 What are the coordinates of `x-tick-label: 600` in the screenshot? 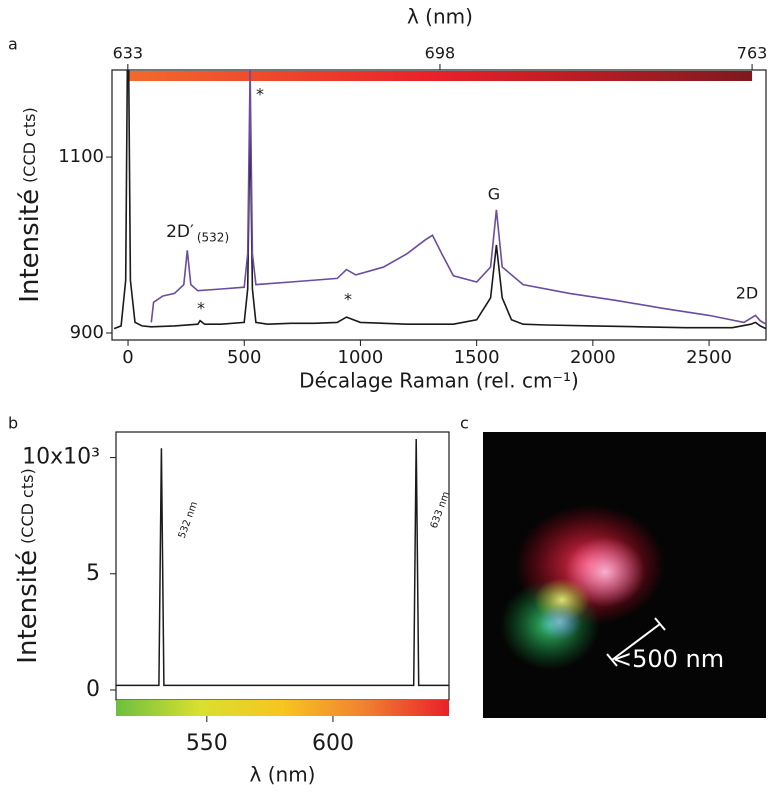 It's located at (333, 743).